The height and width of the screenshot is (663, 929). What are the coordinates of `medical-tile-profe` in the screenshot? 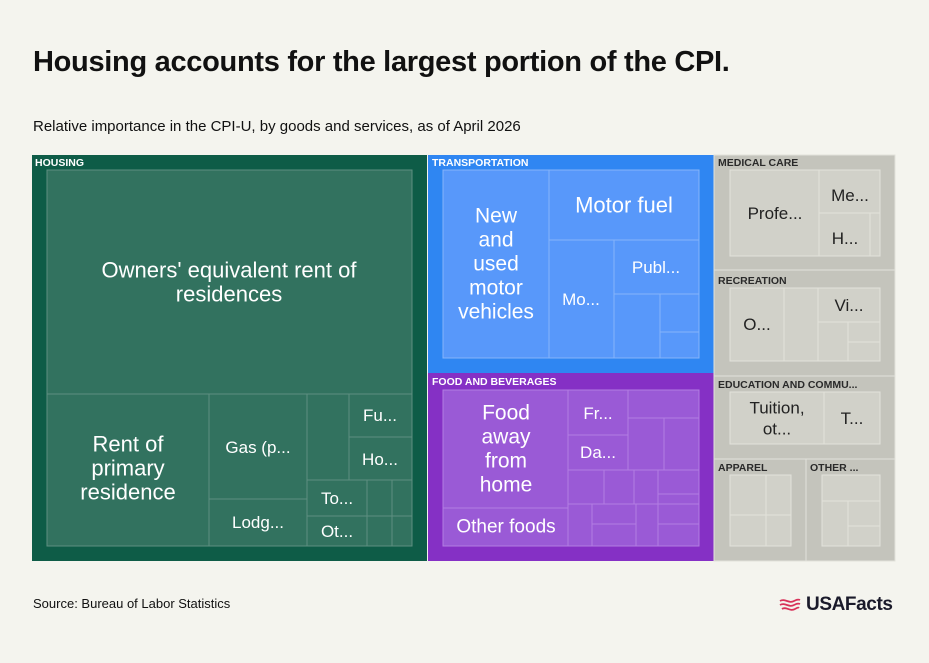 It's located at (774, 213).